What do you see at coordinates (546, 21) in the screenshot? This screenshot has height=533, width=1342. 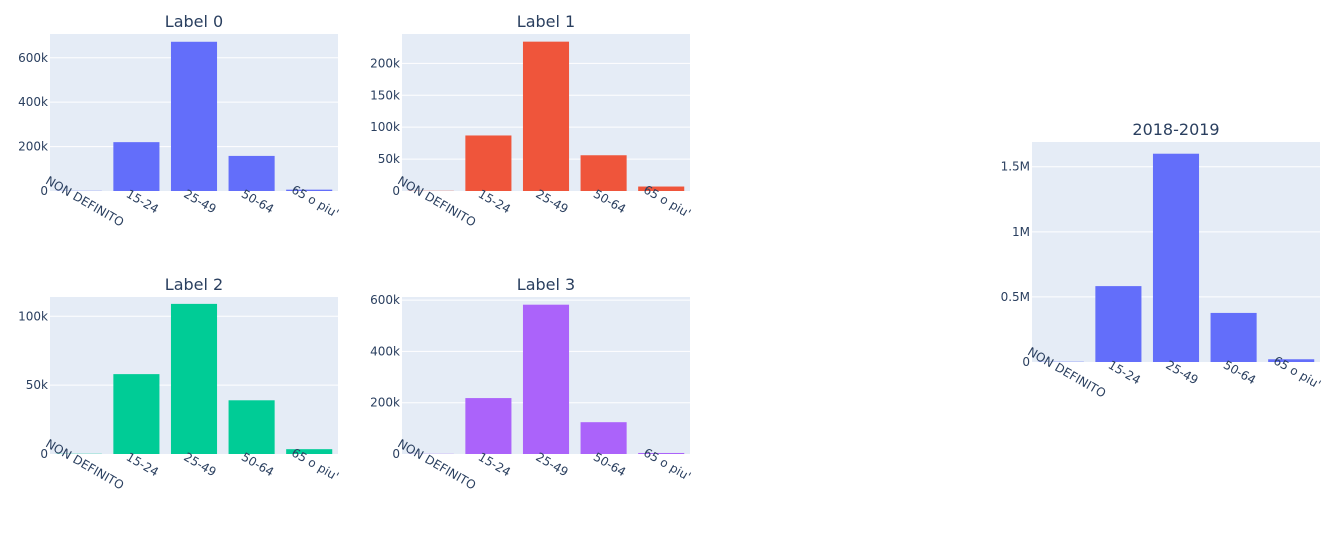 I see `subplot-title: Label 1` at bounding box center [546, 21].